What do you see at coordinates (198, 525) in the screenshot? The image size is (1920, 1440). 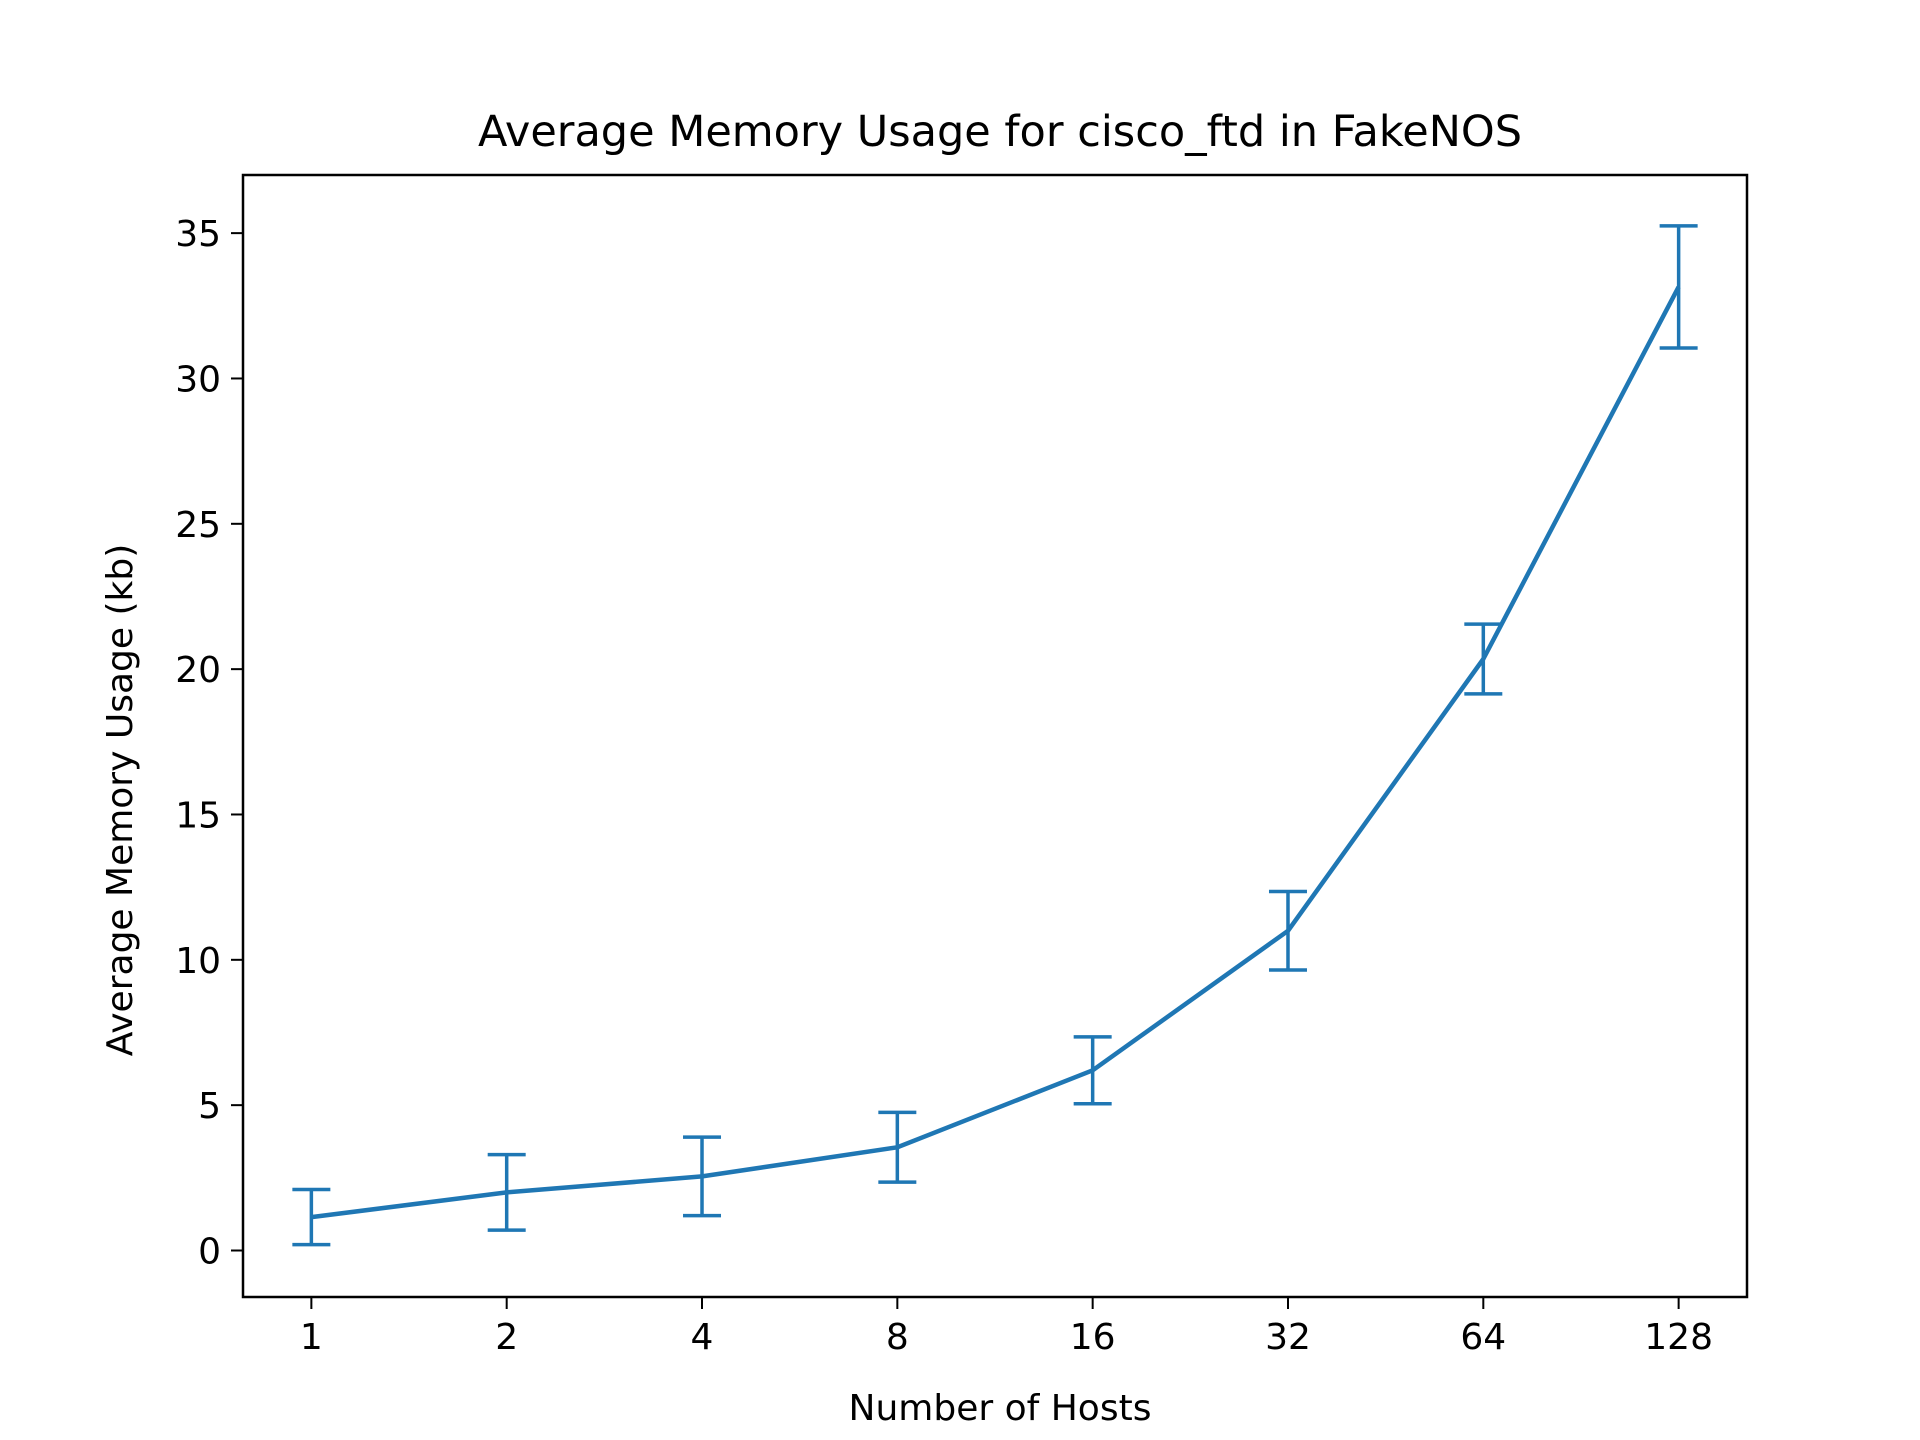 I see `y-tick-label: 25` at bounding box center [198, 525].